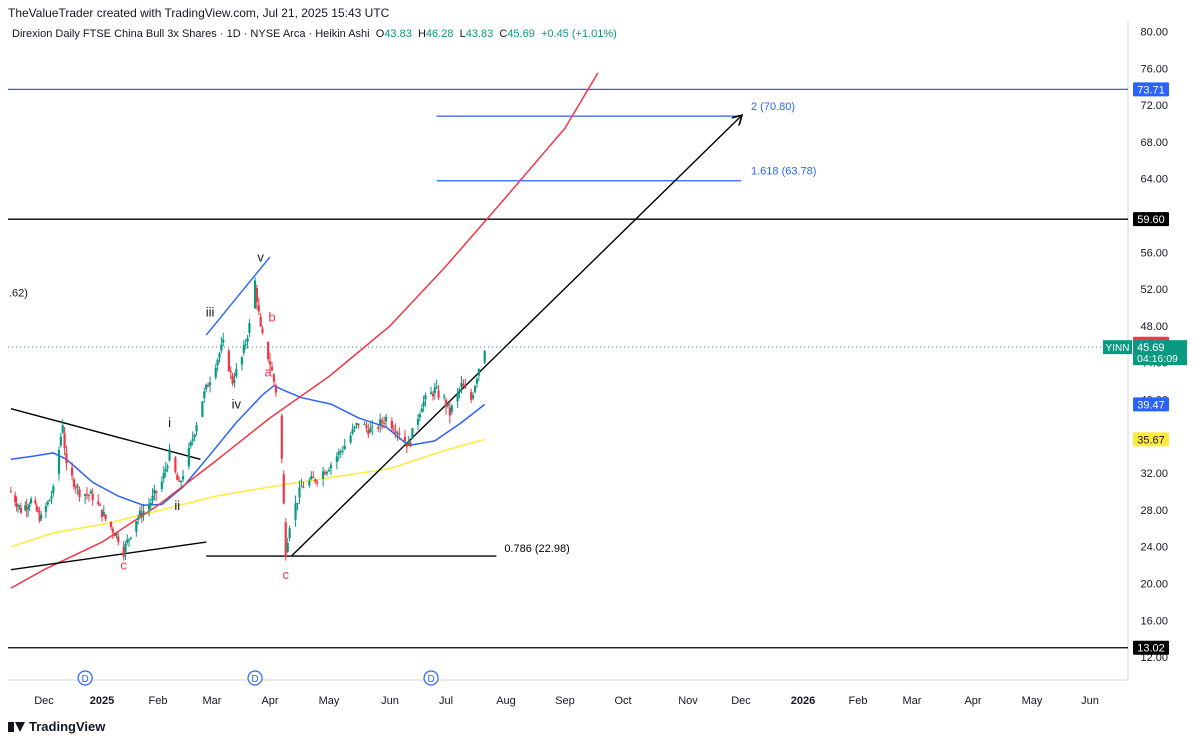 The width and height of the screenshot is (1200, 740). I want to click on high-label: H, so click(421, 34).